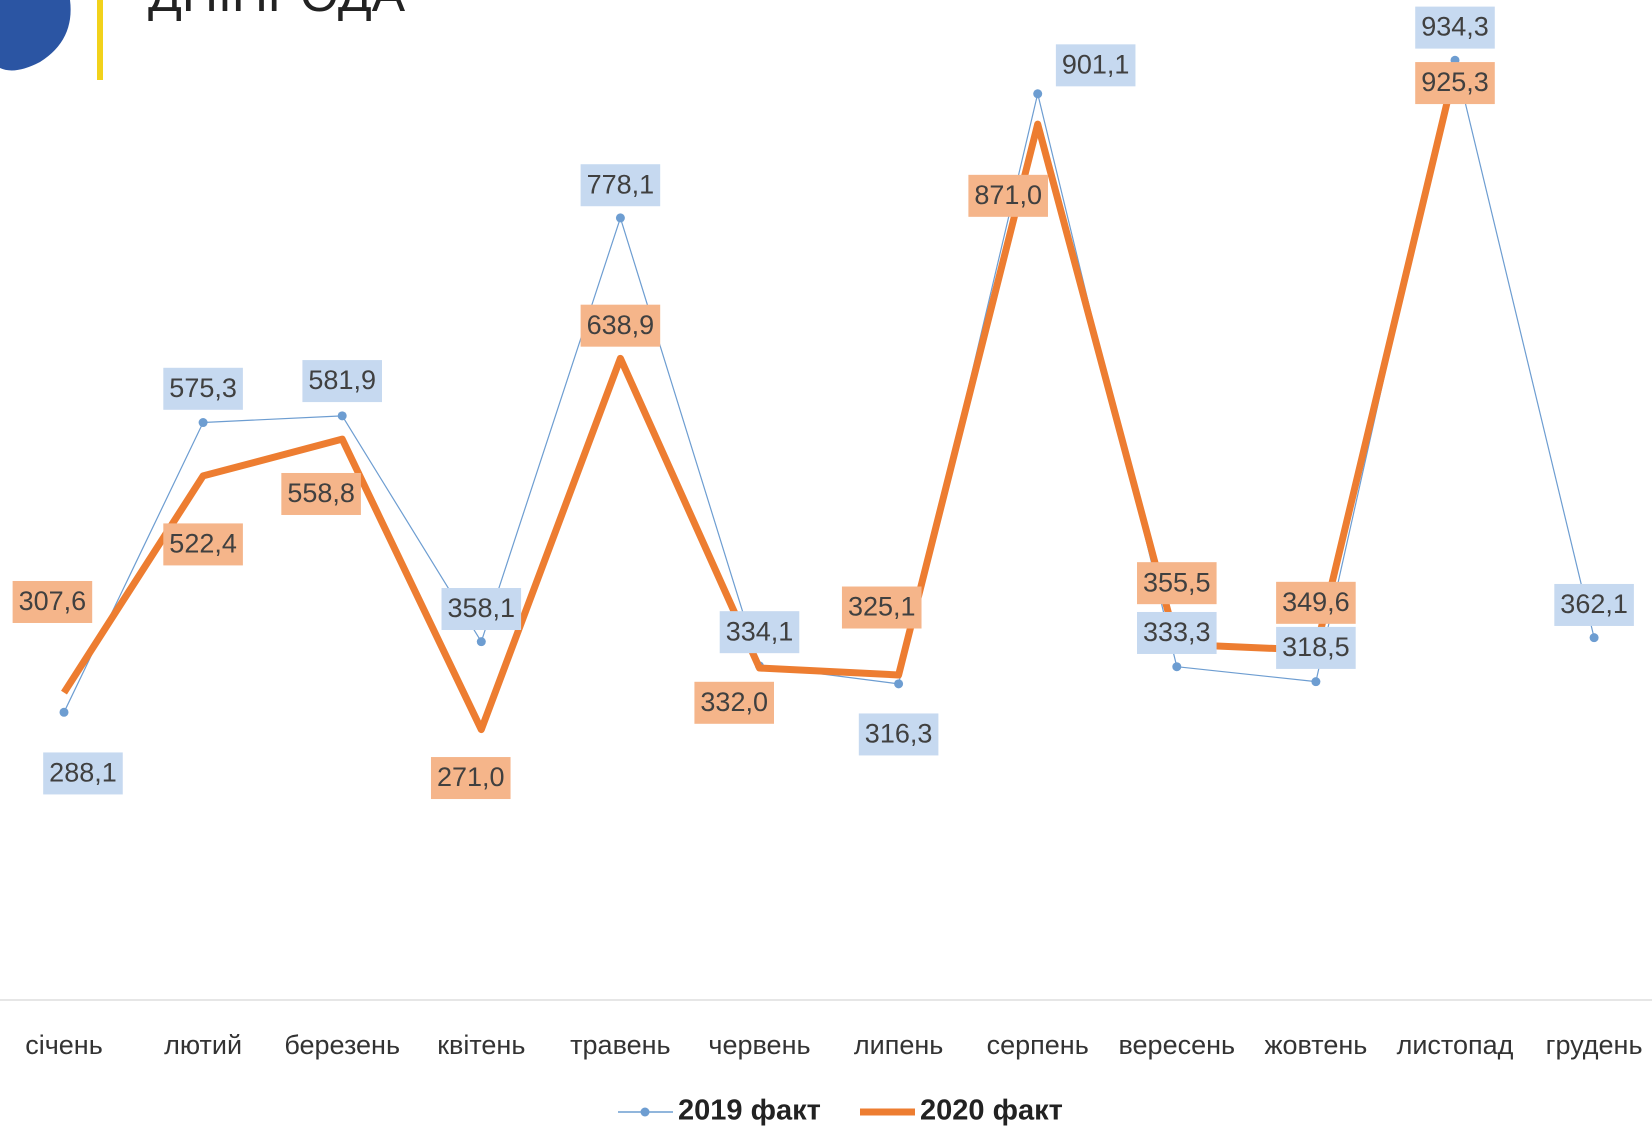 This screenshot has height=1132, width=1652. What do you see at coordinates (645, 1112) in the screenshot?
I see `legend-marker` at bounding box center [645, 1112].